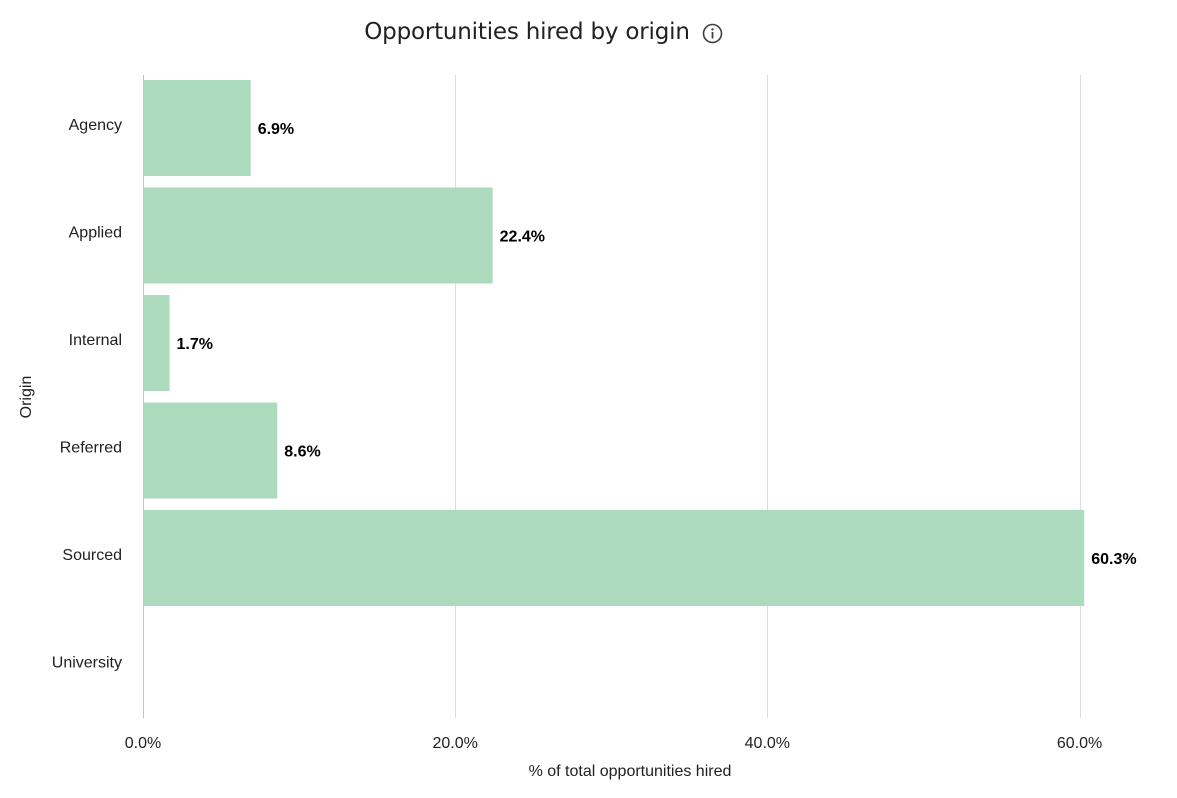 This screenshot has width=1177, height=798. I want to click on category-label: Applied, so click(95, 233).